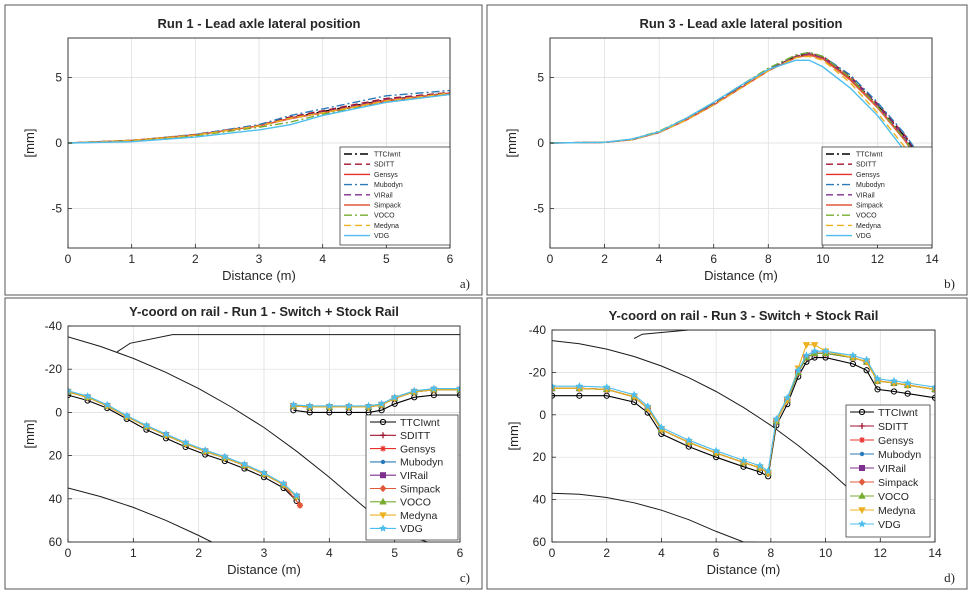 This screenshot has width=973, height=592. Describe the element at coordinates (264, 553) in the screenshot. I see `x-tick-label: 3` at that location.